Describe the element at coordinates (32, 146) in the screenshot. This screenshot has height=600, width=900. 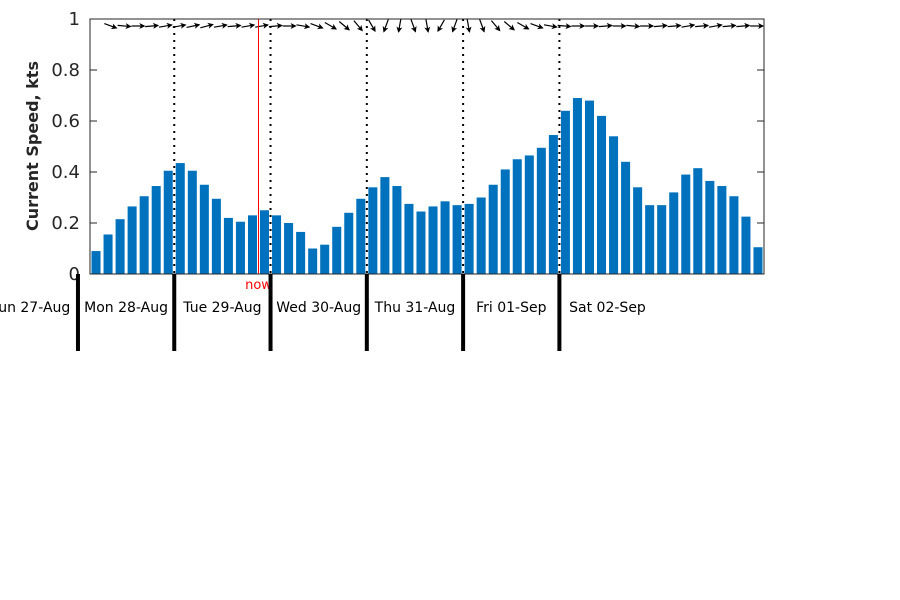
I see `y-axis-label: Current Speed, kts` at that location.